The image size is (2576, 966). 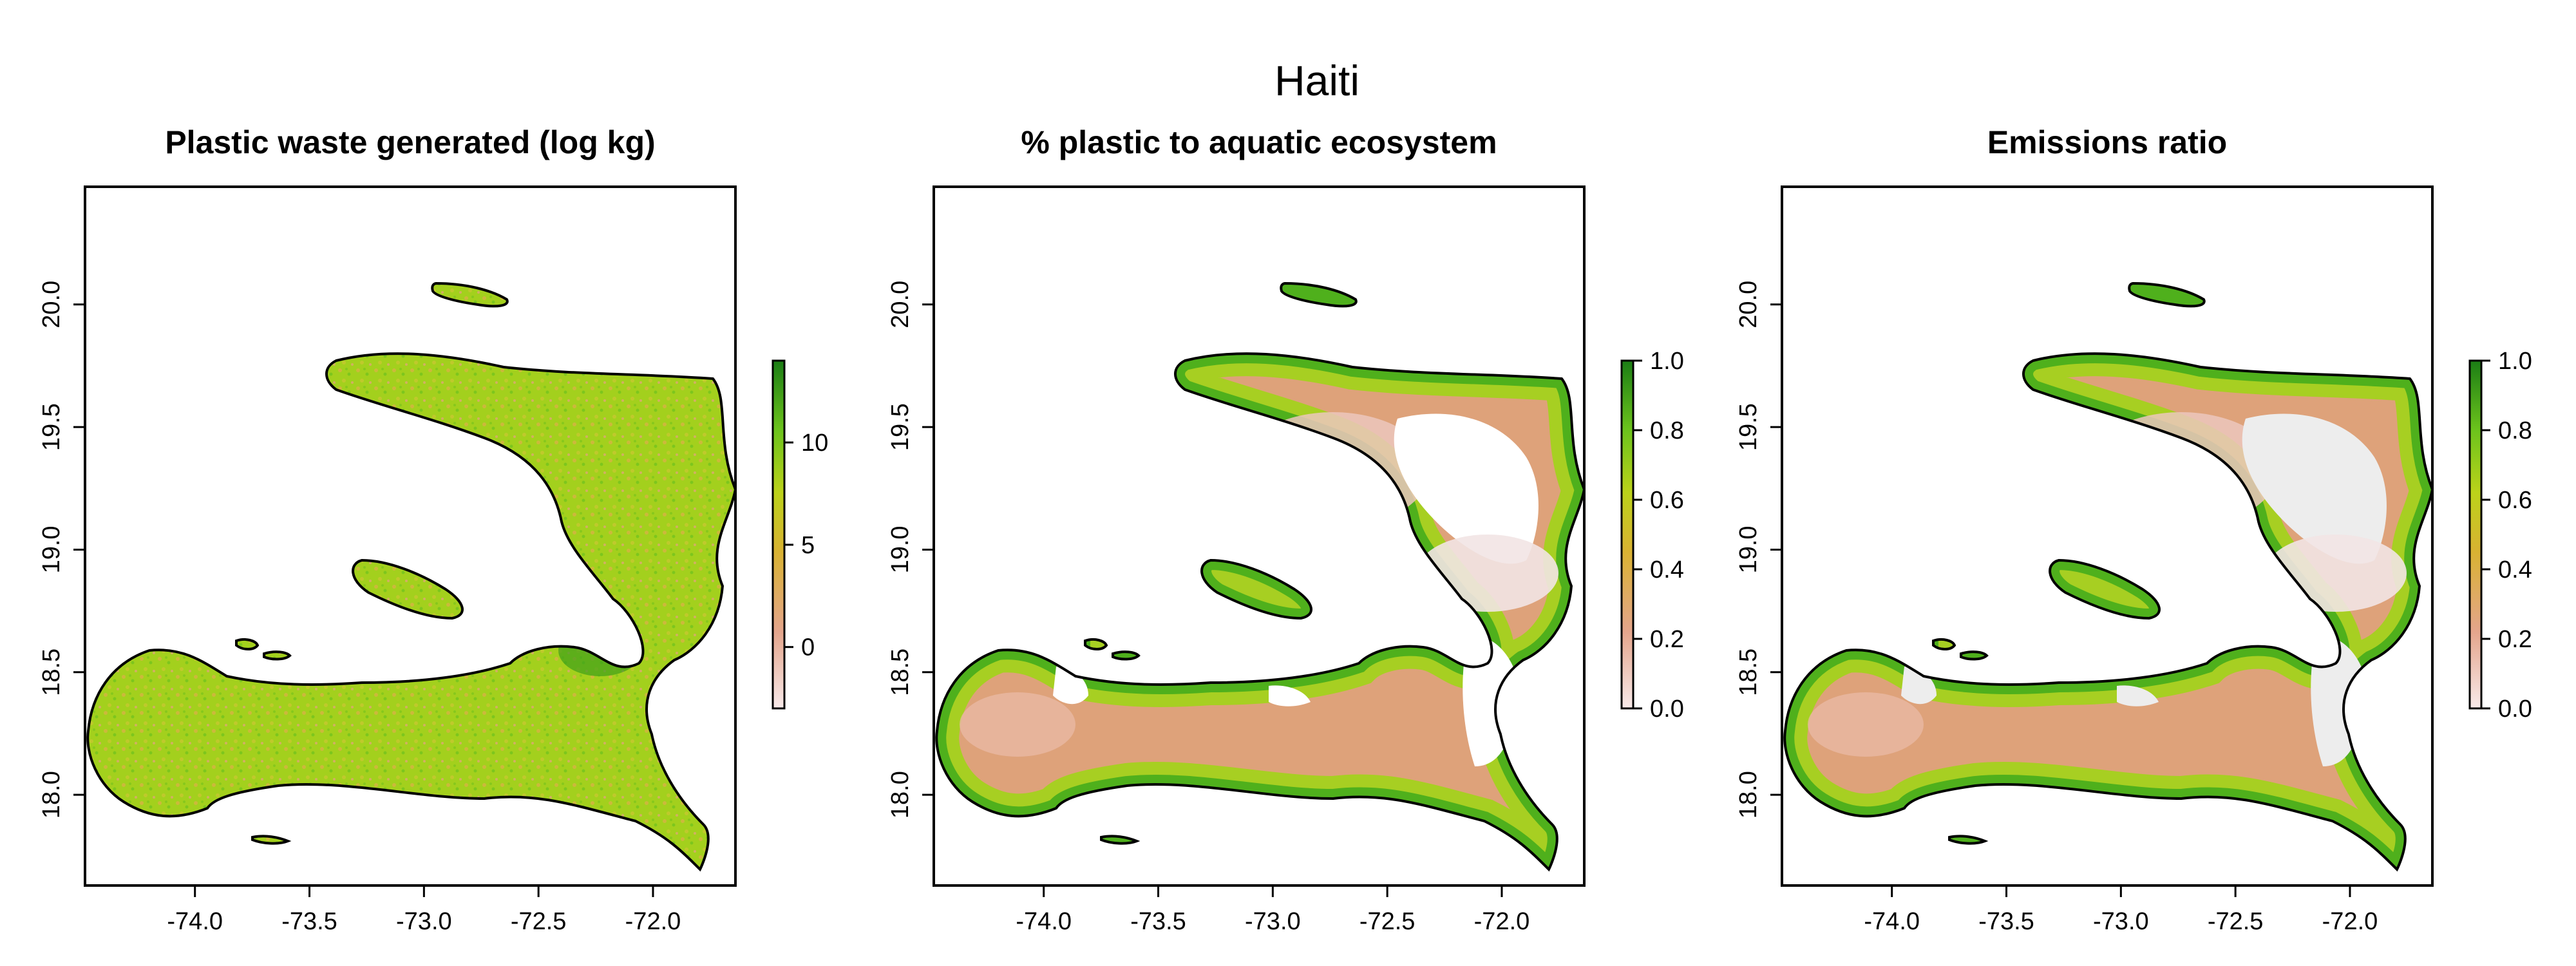 What do you see at coordinates (814, 444) in the screenshot?
I see `legend-tick-label: 10` at bounding box center [814, 444].